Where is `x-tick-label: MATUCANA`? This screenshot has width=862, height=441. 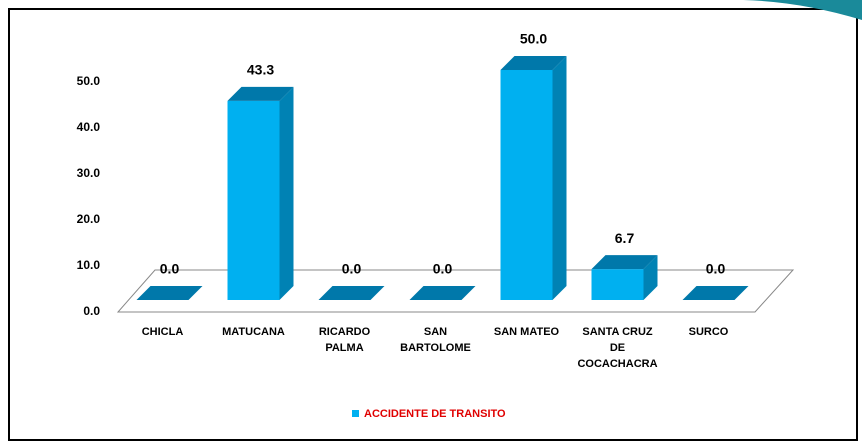 x-tick-label: MATUCANA is located at coordinates (253, 332).